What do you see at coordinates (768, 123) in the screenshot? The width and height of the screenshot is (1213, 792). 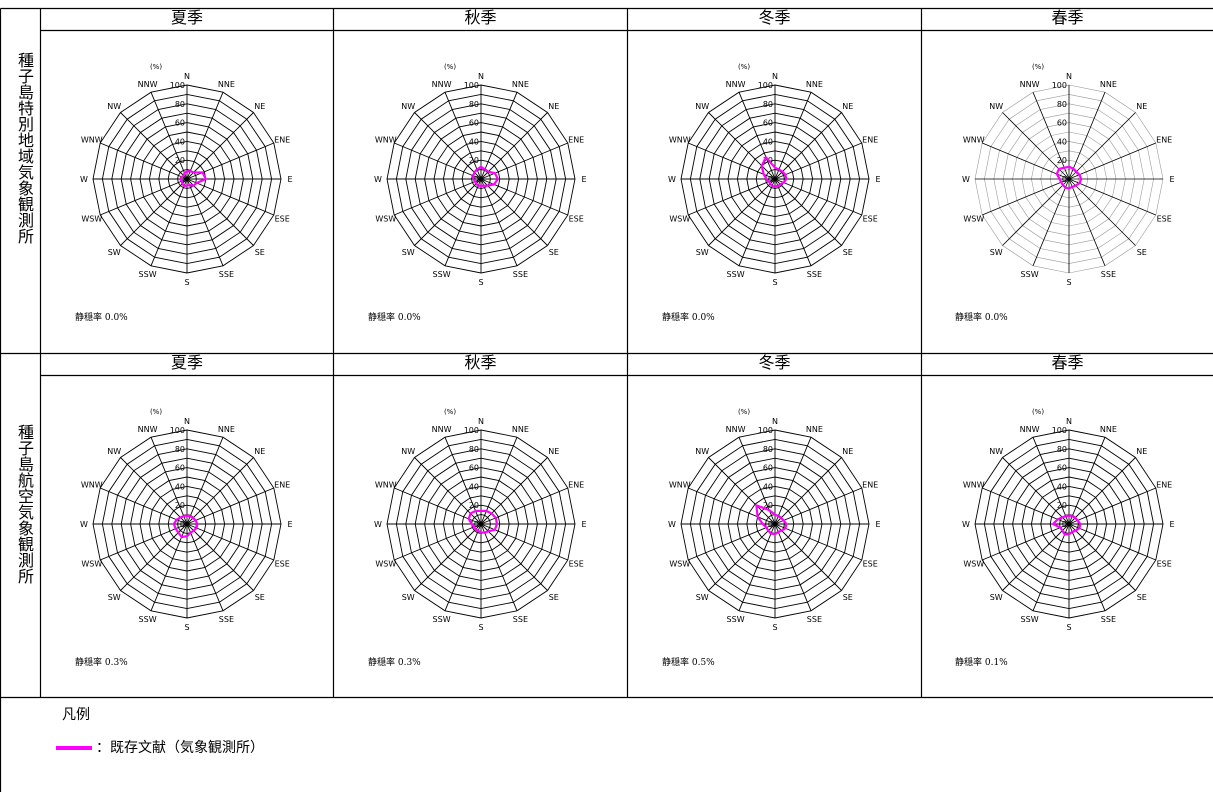 I see `tick-label: 60` at bounding box center [768, 123].